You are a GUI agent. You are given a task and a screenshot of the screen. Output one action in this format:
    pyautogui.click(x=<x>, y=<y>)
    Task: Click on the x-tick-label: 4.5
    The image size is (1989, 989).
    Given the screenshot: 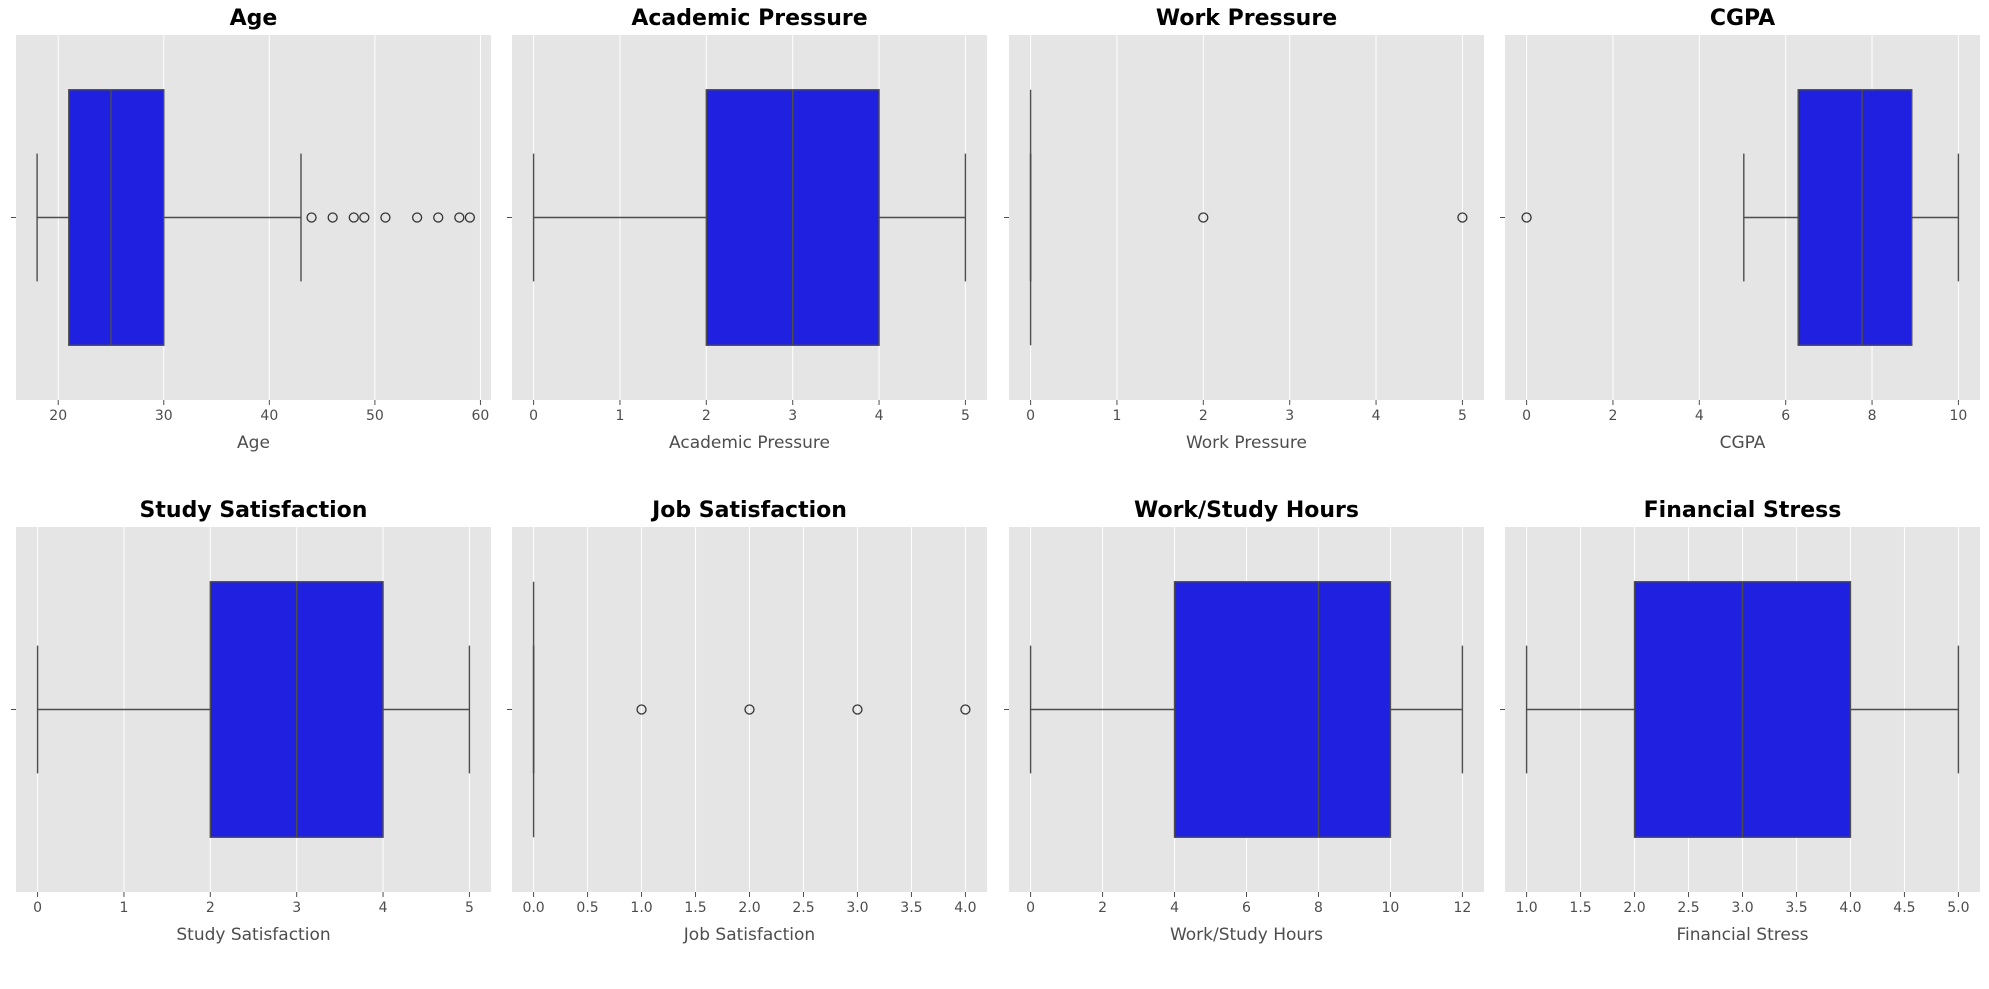 What is the action you would take?
    pyautogui.click(x=1904, y=908)
    